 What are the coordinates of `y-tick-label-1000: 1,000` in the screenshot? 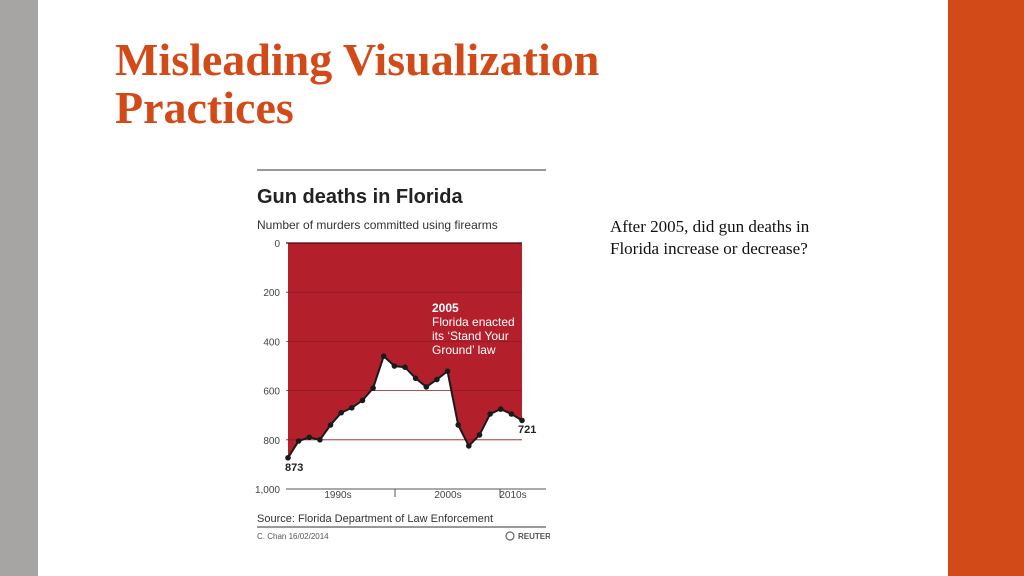 It's located at (267, 490).